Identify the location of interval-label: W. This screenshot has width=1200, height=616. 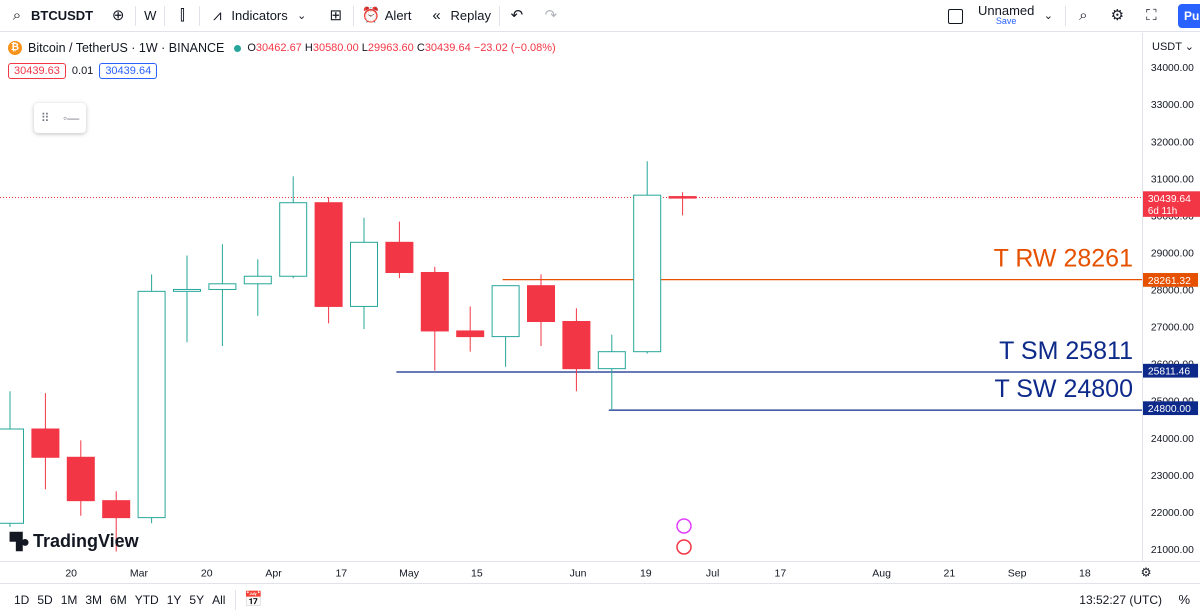
(150, 15).